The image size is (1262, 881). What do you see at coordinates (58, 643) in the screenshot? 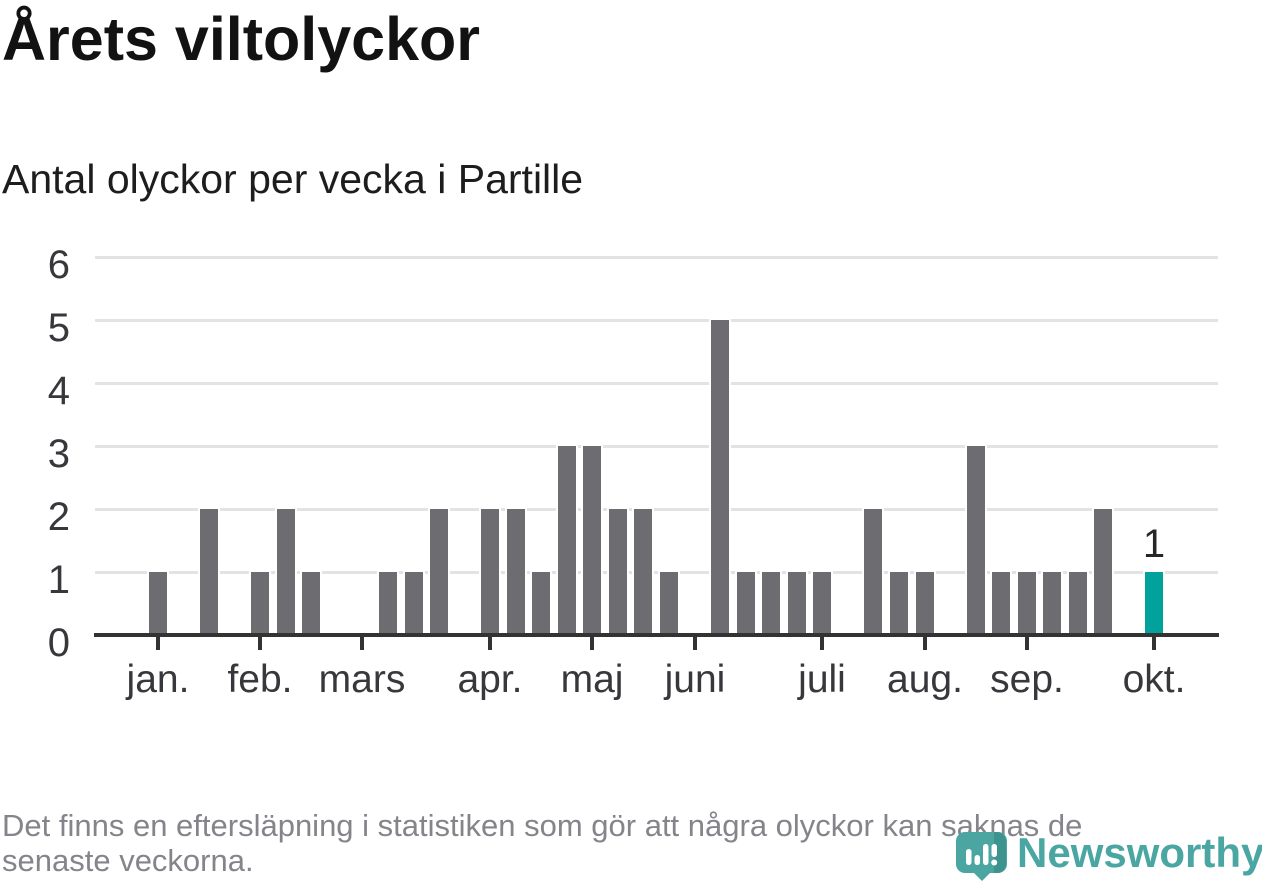
I see `y-axis-label-0: 0` at bounding box center [58, 643].